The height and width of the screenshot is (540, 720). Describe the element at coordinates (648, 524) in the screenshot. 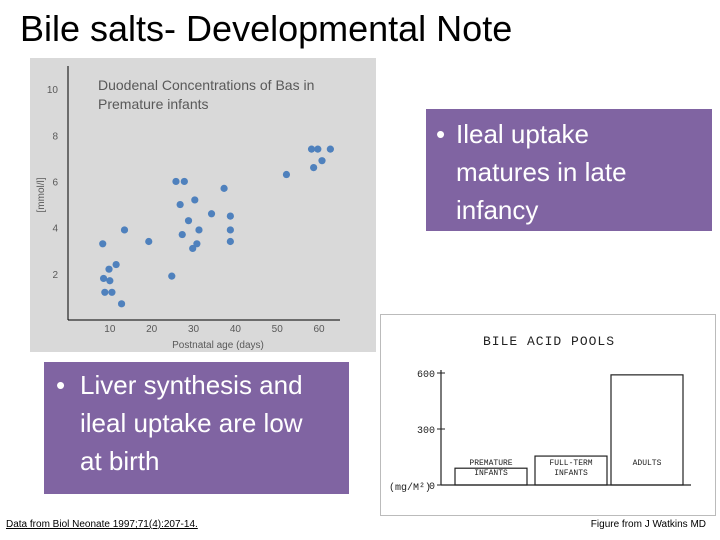

I see `footnote-figure-credit: Figure from J Watkins MD` at that location.